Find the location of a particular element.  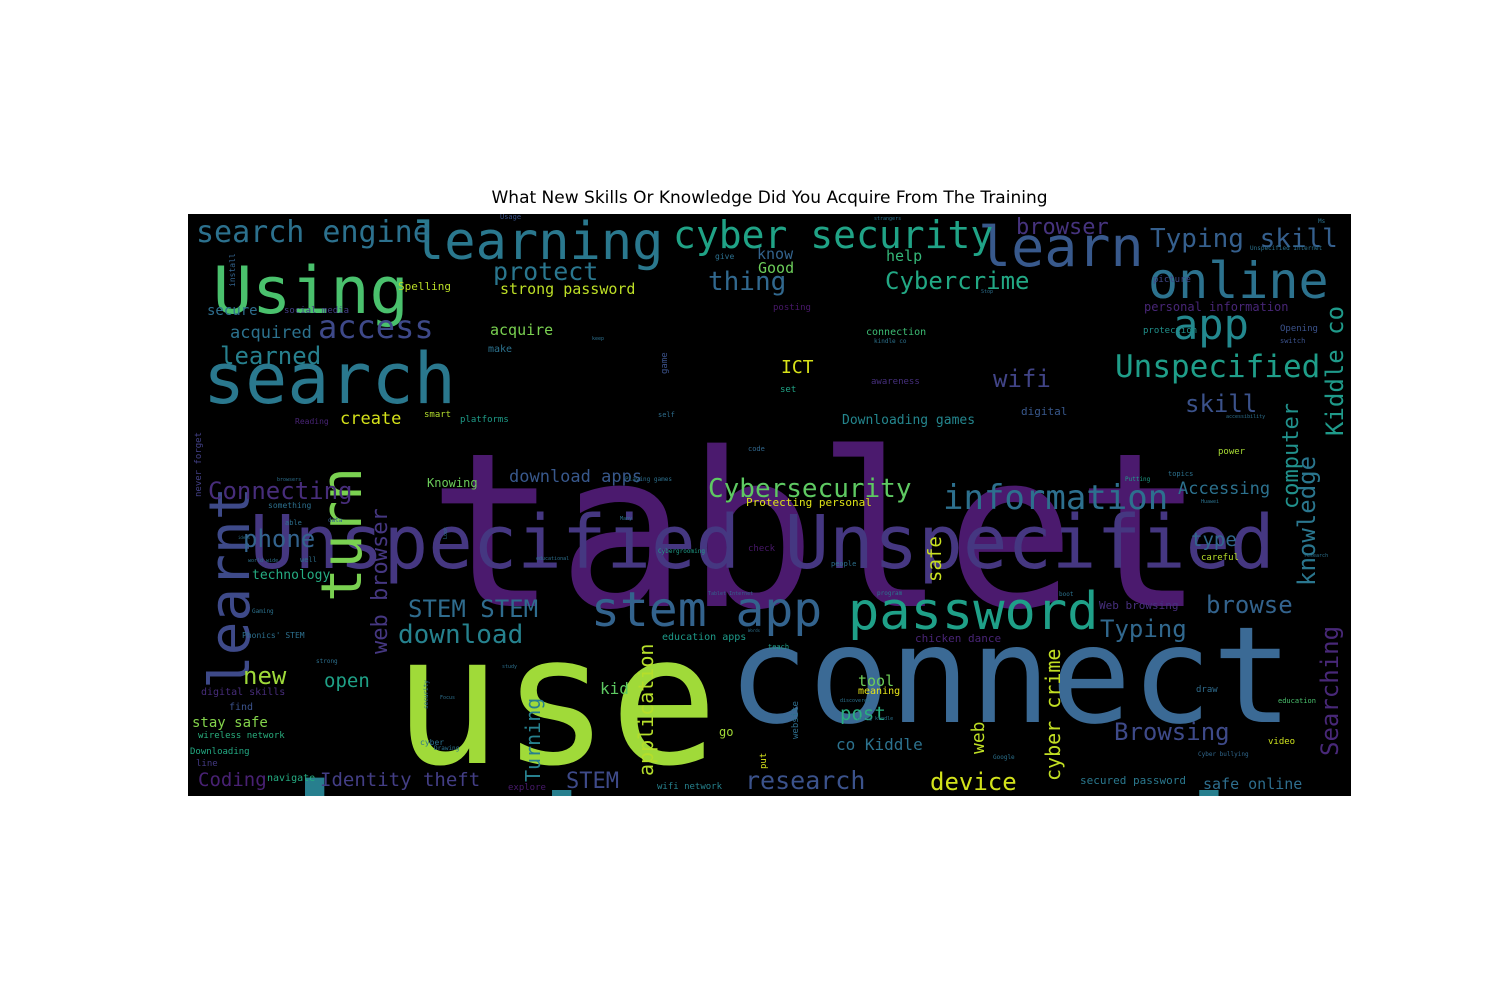

word-install: install is located at coordinates (232, 270).